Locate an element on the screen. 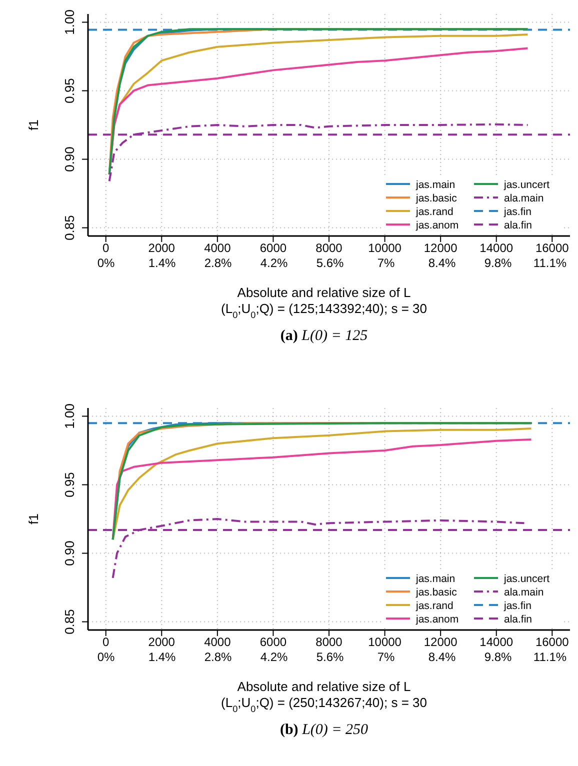 The width and height of the screenshot is (578, 766). text: (b) L(0) = 250 is located at coordinates (324, 730).